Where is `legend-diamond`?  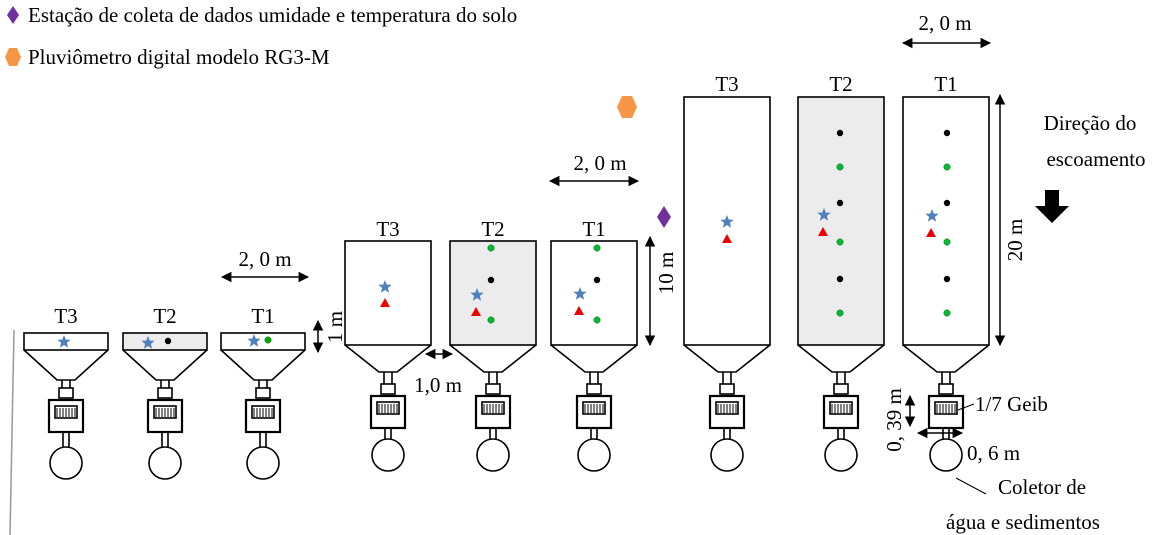
legend-diamond is located at coordinates (13, 15).